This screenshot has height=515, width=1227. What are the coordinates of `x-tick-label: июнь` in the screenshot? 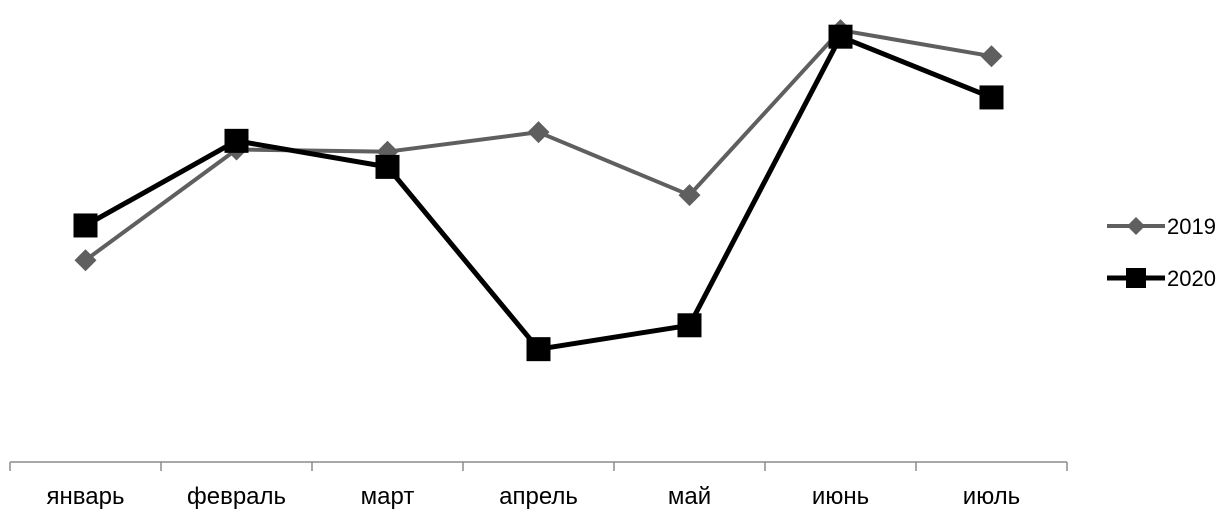 It's located at (840, 496).